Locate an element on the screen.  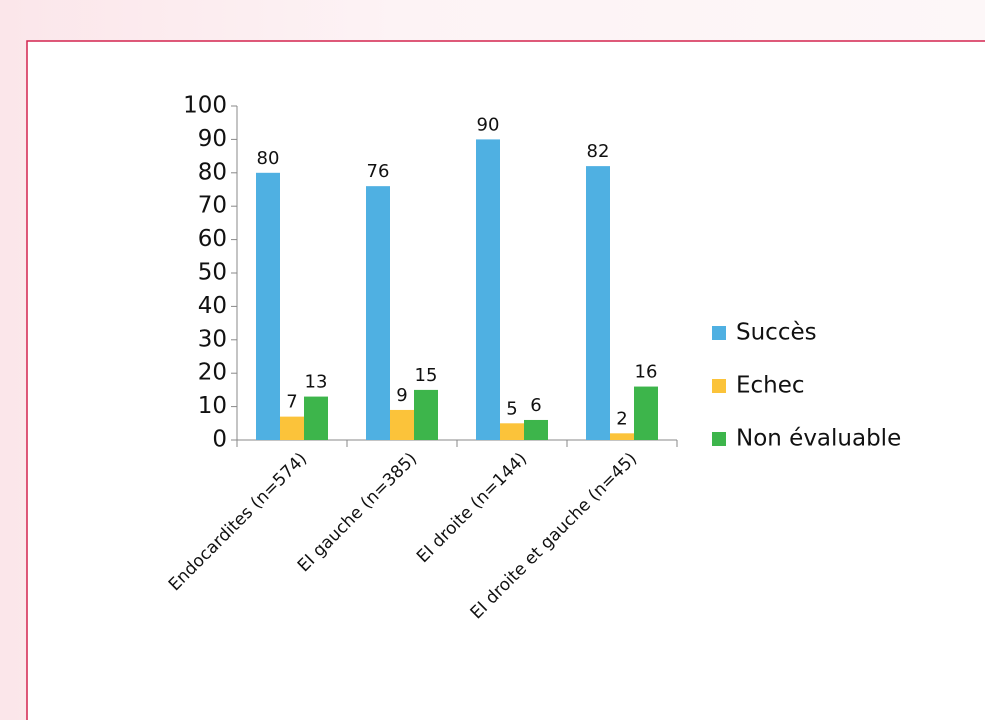
data-label: 6 is located at coordinates (535, 405).